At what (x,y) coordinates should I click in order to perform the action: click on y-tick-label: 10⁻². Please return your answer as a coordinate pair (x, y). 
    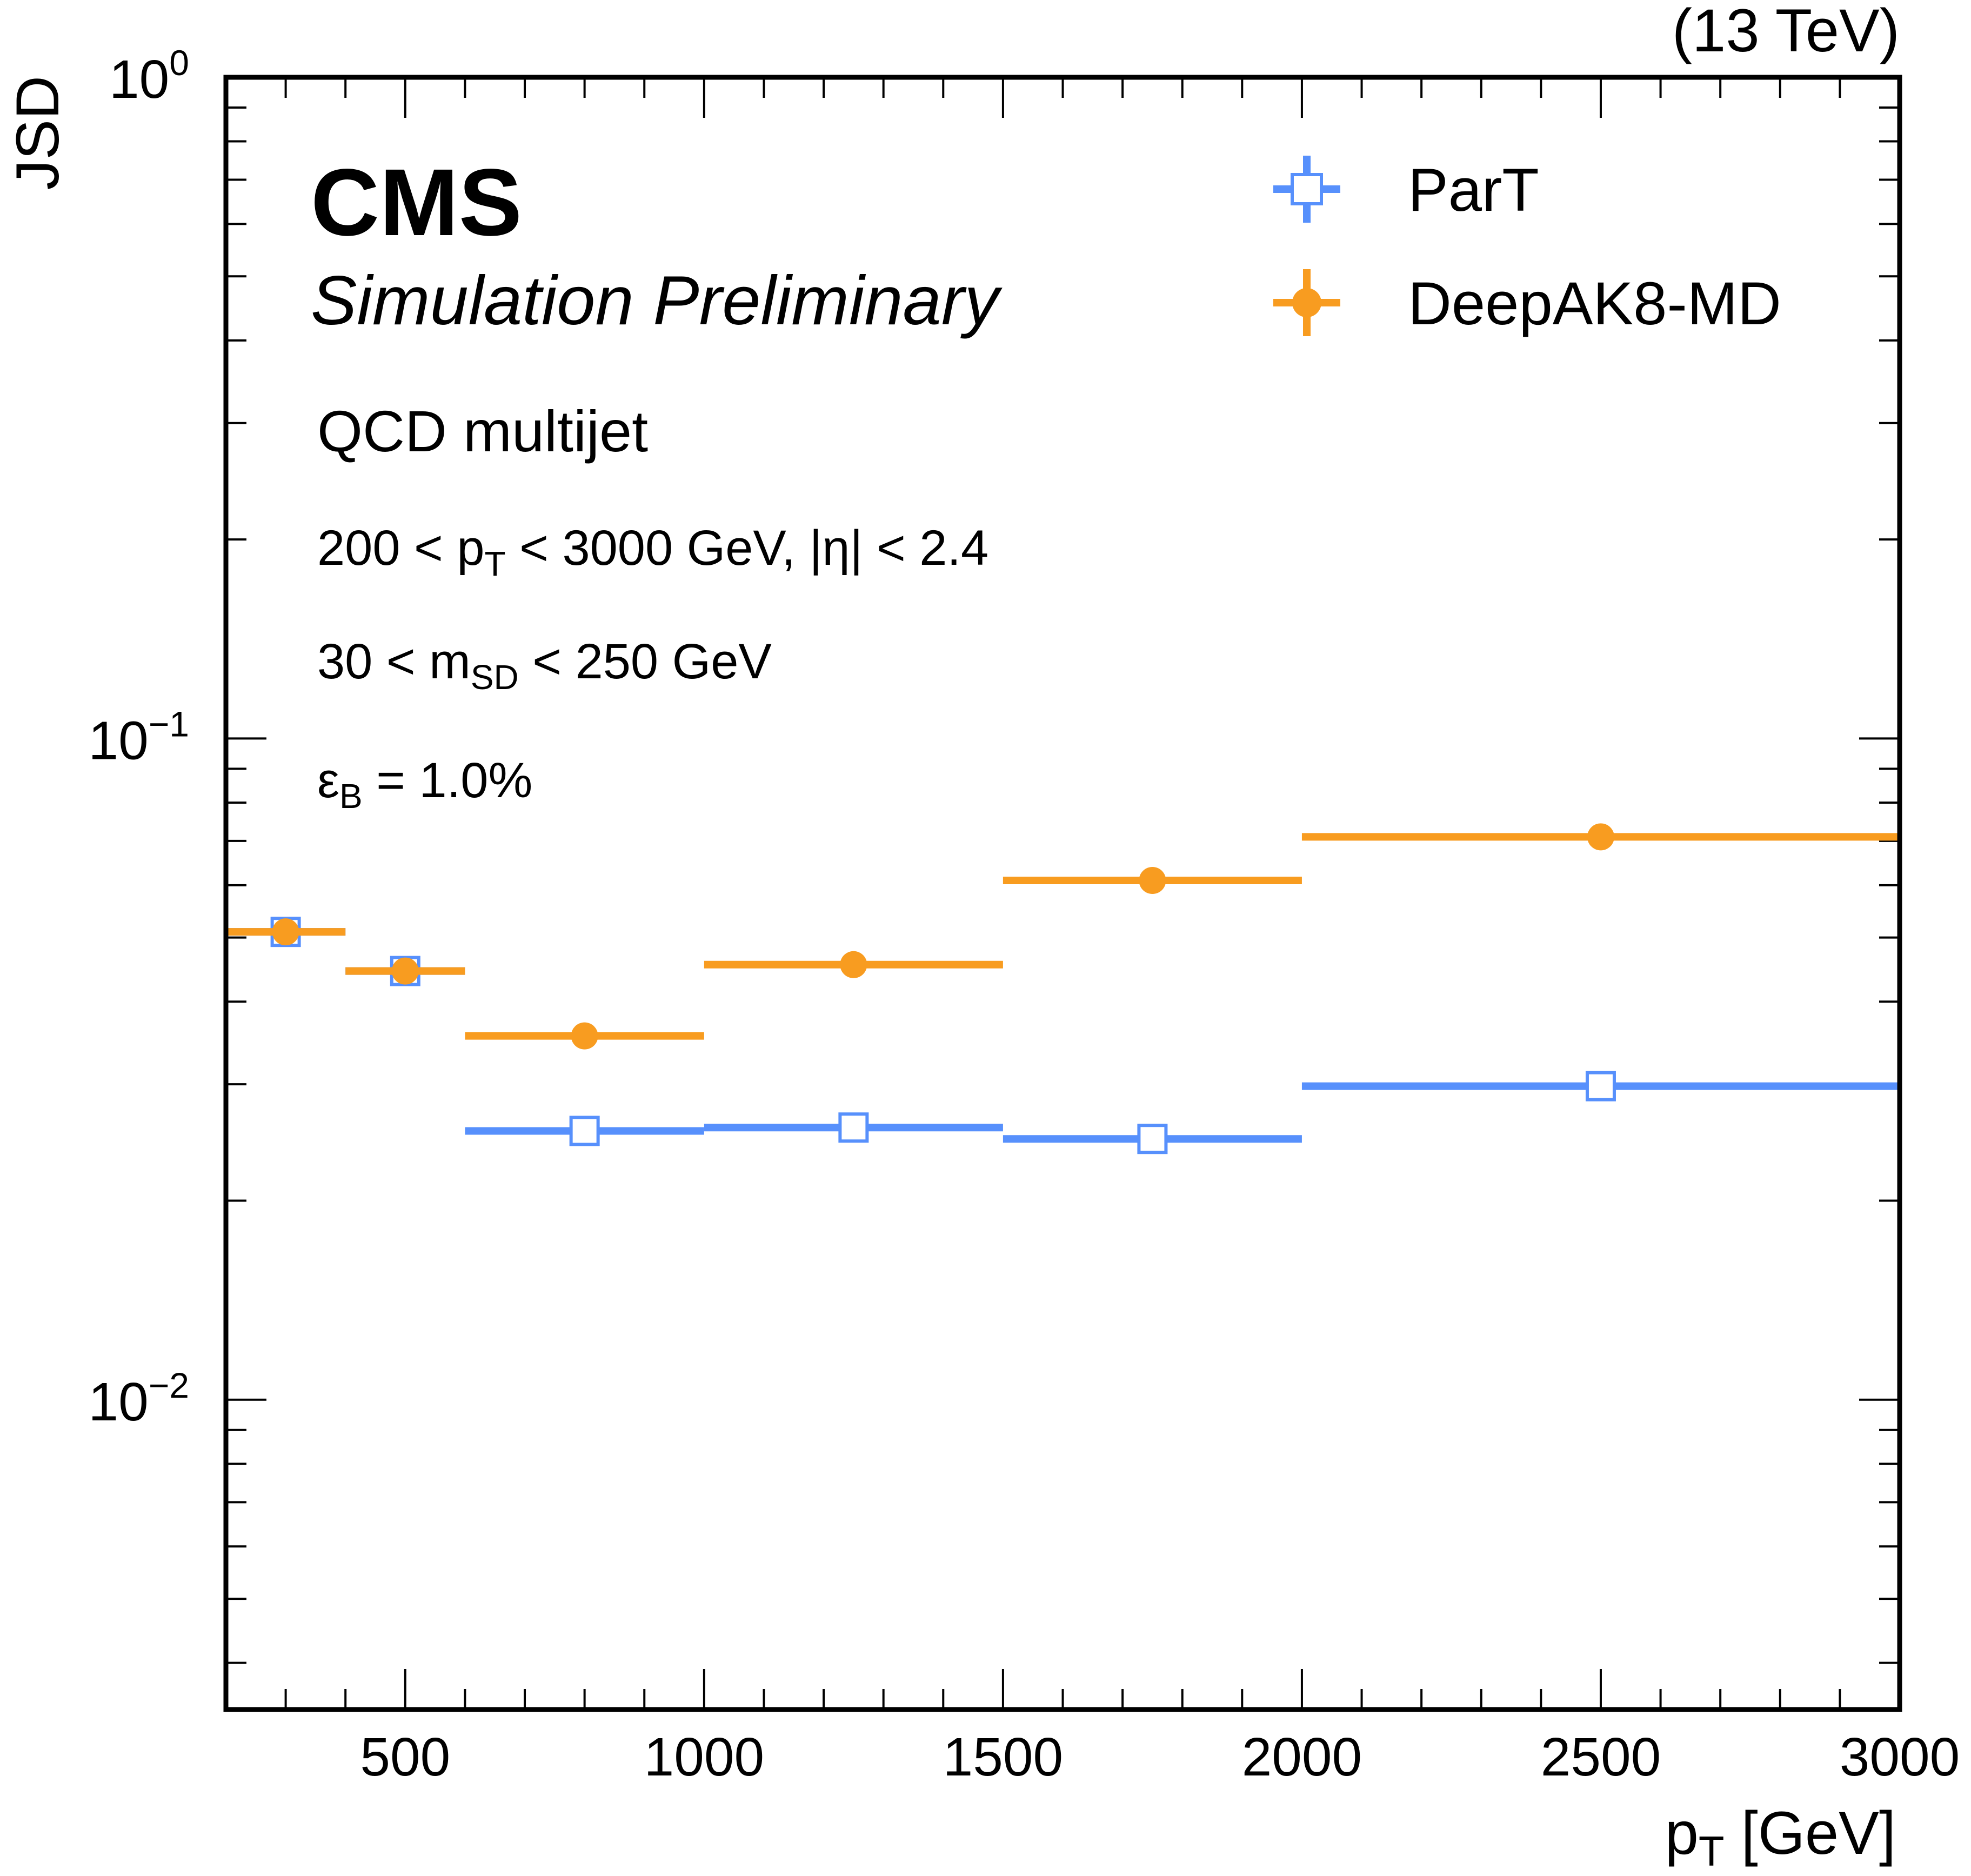
    Looking at the image, I should click on (139, 1398).